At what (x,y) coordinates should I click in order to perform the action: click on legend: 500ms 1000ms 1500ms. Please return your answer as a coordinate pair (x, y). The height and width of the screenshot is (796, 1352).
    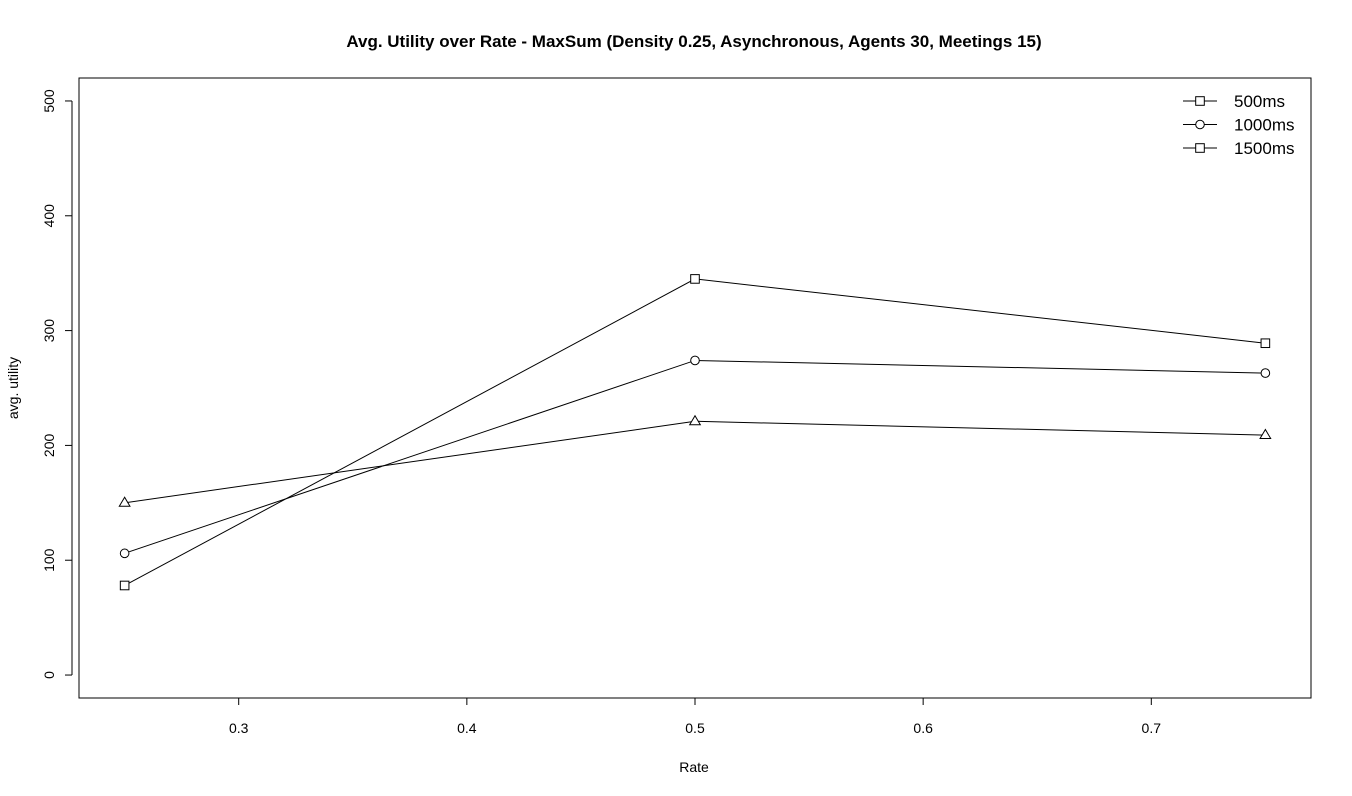
    Looking at the image, I should click on (1238, 125).